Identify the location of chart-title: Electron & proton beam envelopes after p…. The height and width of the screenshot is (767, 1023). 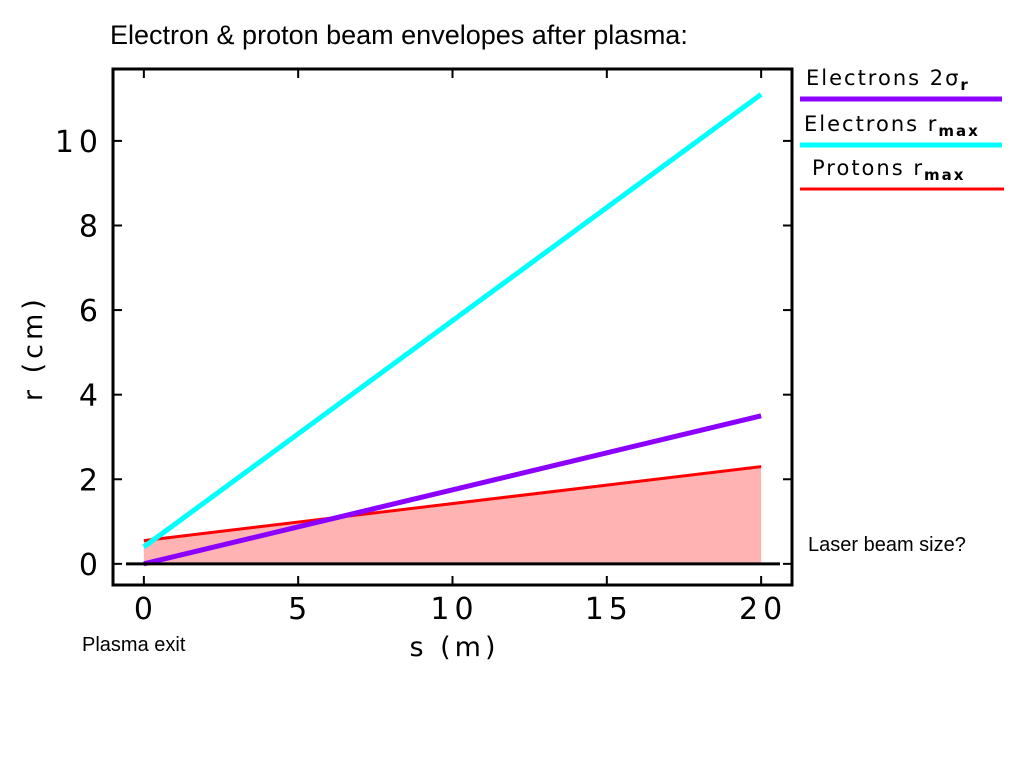
(399, 35).